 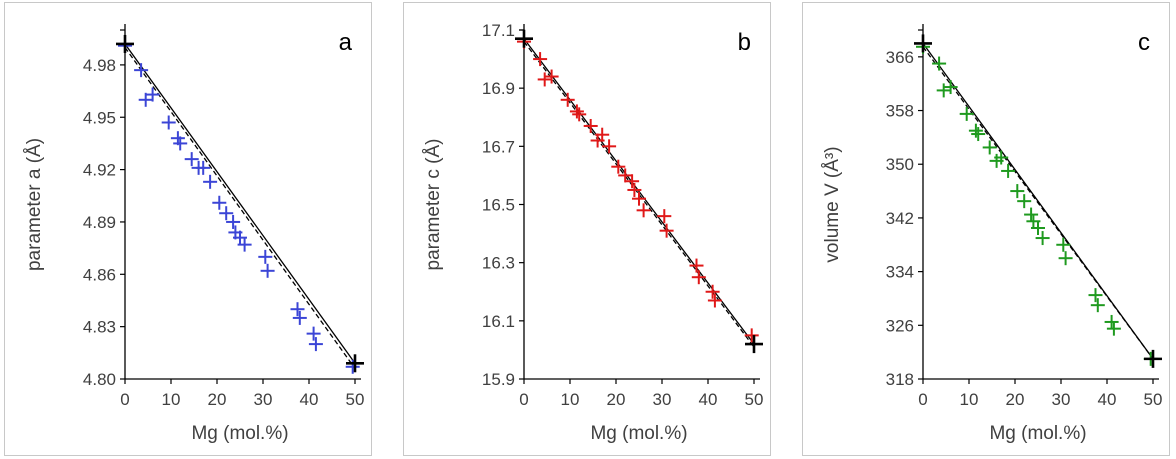 What do you see at coordinates (498, 321) in the screenshot?
I see `y-tick-label: 16.1` at bounding box center [498, 321].